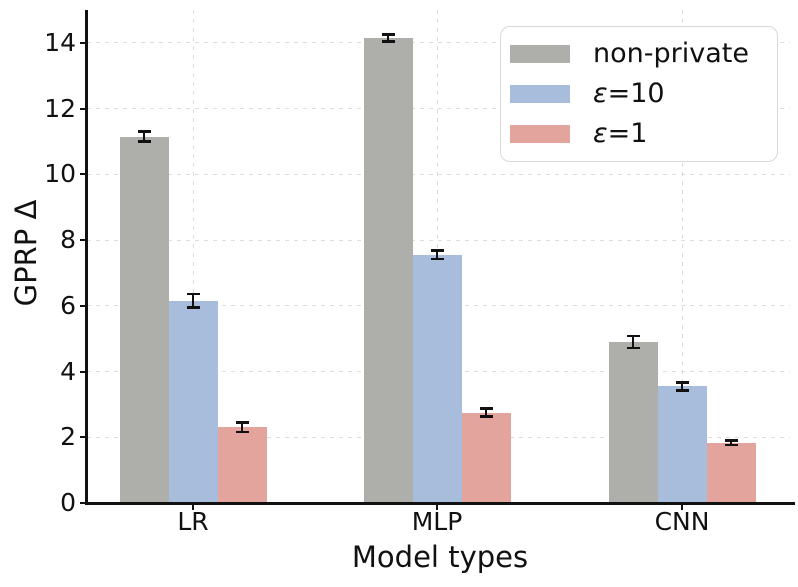  What do you see at coordinates (193, 521) in the screenshot?
I see `x-tick-label: LR` at bounding box center [193, 521].